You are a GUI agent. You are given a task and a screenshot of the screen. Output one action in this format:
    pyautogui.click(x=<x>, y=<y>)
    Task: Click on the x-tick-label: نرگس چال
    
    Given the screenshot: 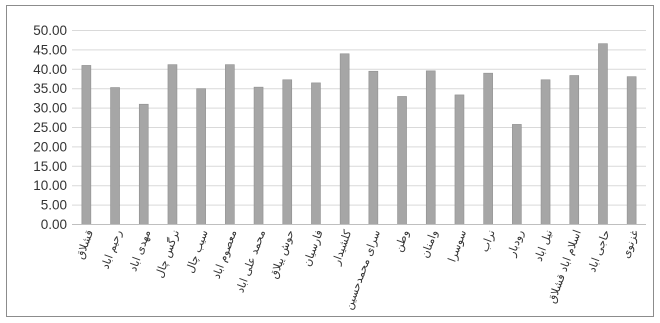 What is the action you would take?
    pyautogui.click(x=167, y=253)
    